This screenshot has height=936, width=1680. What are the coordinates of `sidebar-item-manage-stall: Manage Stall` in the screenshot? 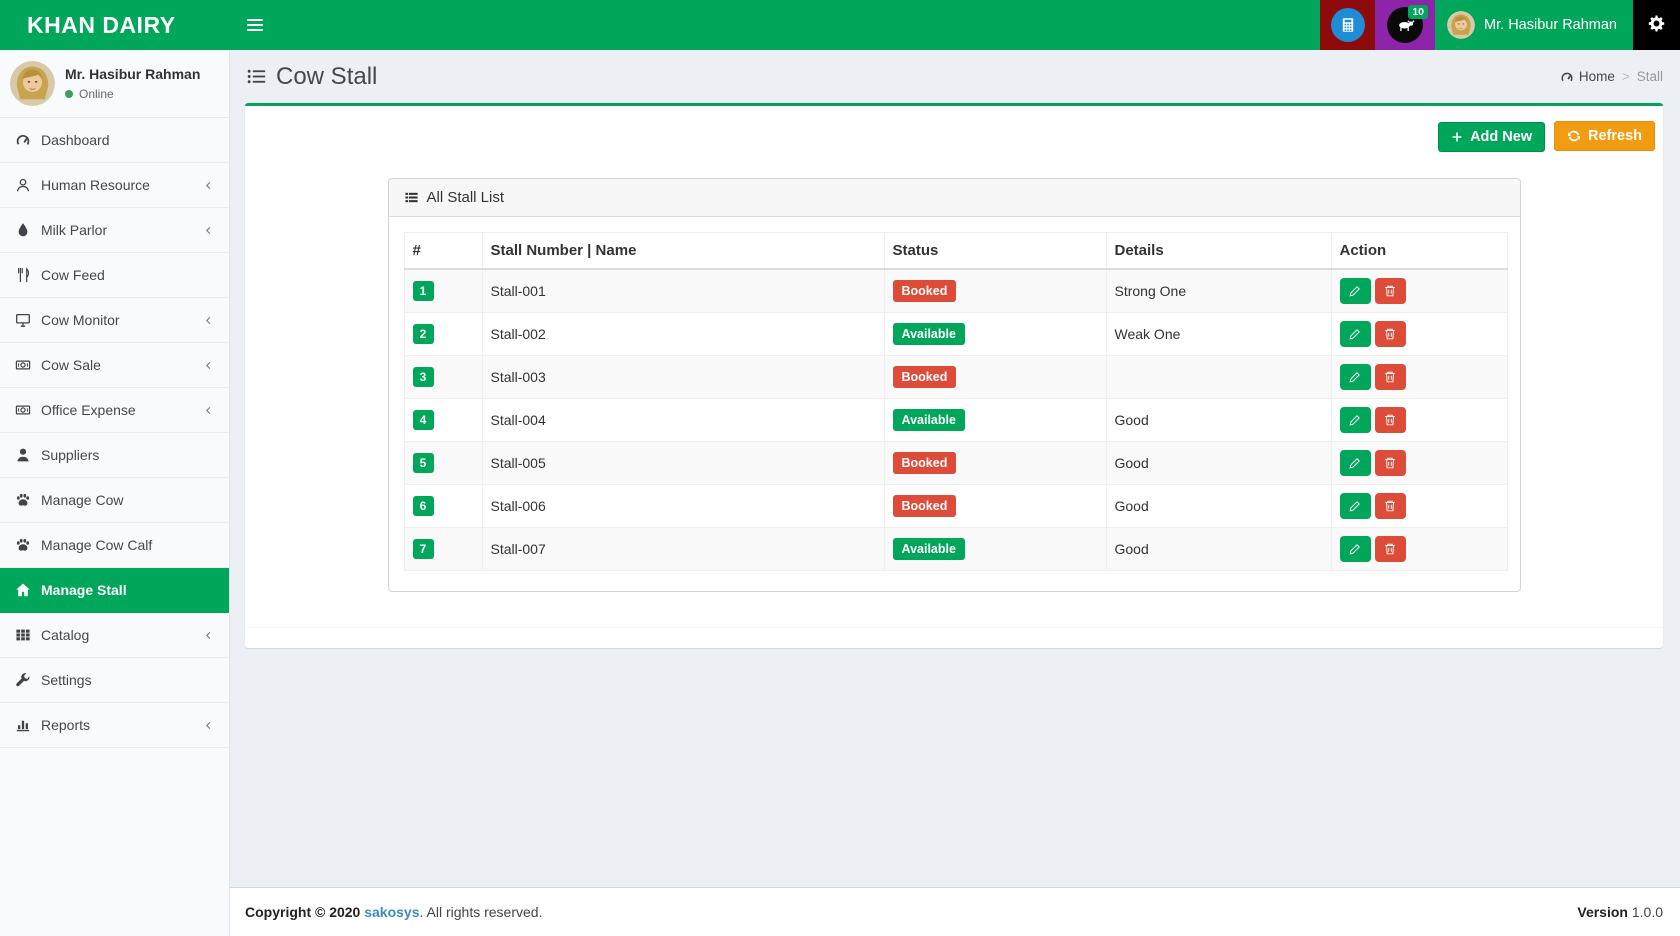 It's located at (114, 590).